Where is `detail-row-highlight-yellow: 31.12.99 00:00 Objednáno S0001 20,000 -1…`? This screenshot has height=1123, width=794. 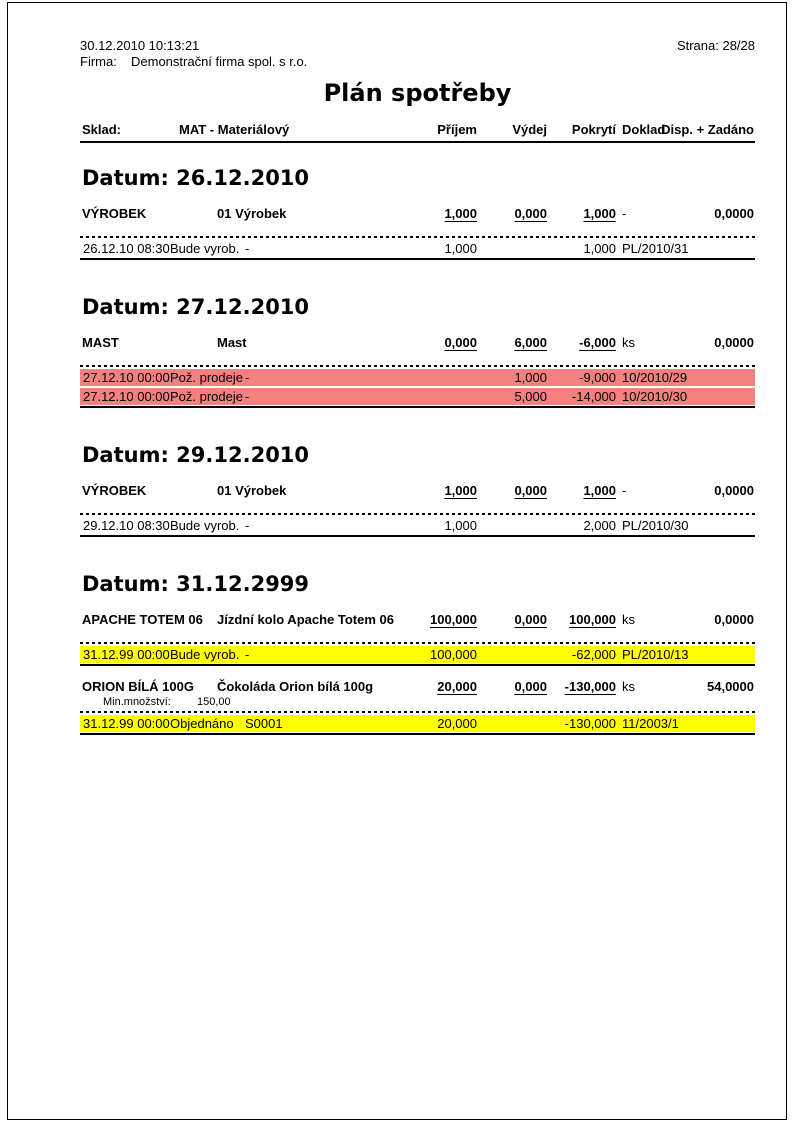
detail-row-highlight-yellow: 31.12.99 00:00 Objednáno S0001 20,000 -1… is located at coordinates (417, 723).